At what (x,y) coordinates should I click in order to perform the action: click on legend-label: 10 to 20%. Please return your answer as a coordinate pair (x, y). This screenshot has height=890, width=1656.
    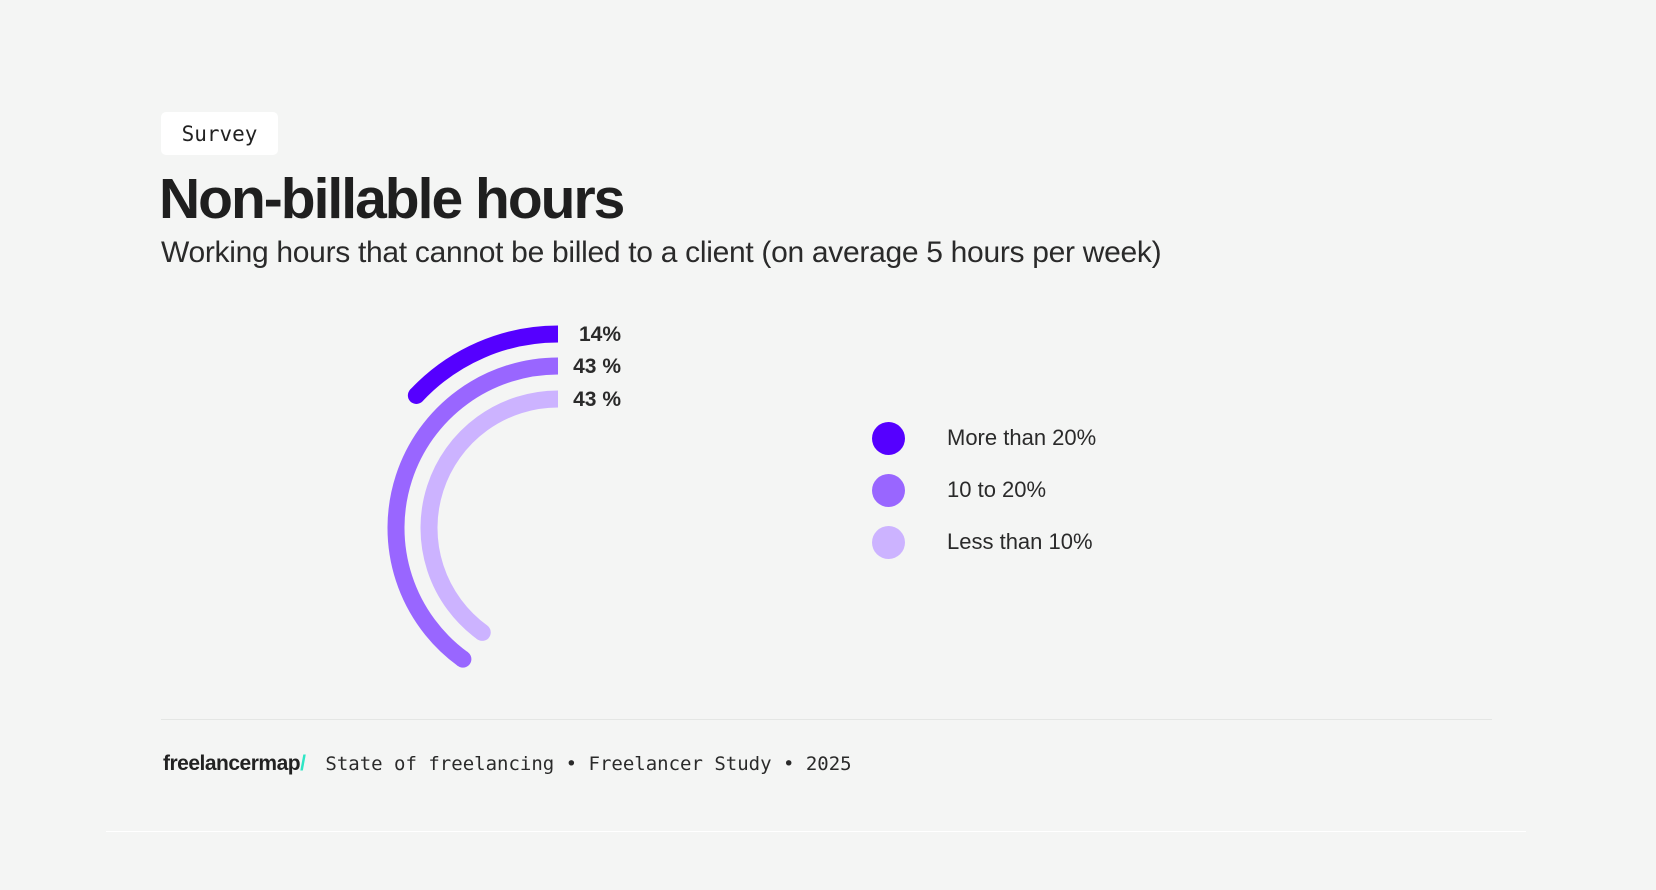
    Looking at the image, I should click on (997, 489).